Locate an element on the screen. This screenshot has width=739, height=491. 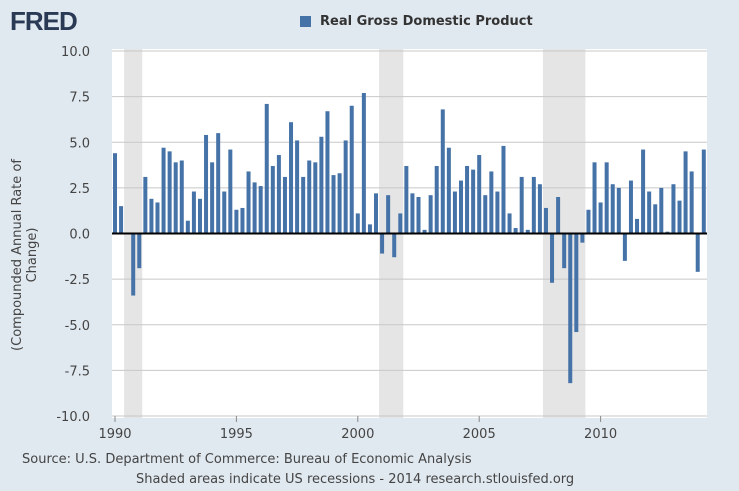
y-tick-label: -2.5 is located at coordinates (77, 280).